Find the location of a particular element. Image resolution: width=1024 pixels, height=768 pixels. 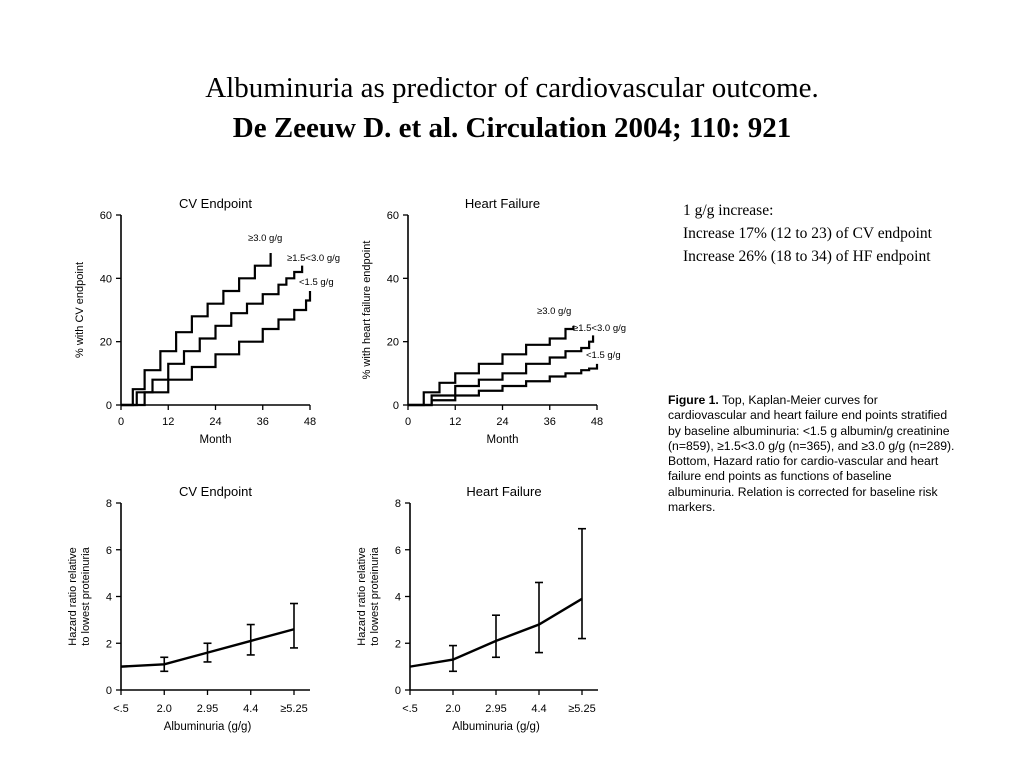

note-line-2: Increase 17% (12 to 23) of CV endpoint is located at coordinates (807, 233).